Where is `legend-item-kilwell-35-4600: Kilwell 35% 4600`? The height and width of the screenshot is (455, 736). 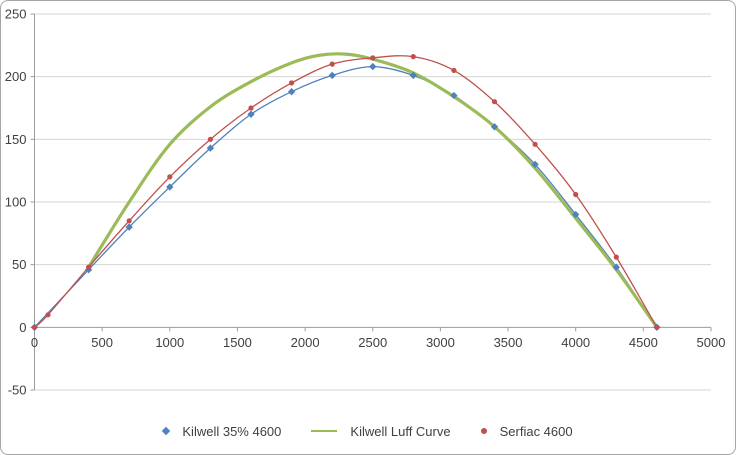
legend-item-kilwell-35-4600: Kilwell 35% 4600 is located at coordinates (222, 431).